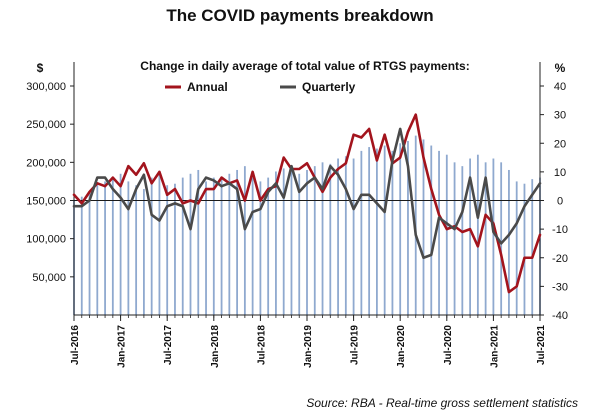 Image resolution: width=600 pixels, height=420 pixels. Describe the element at coordinates (40, 68) in the screenshot. I see `left-unit-label: $` at that location.